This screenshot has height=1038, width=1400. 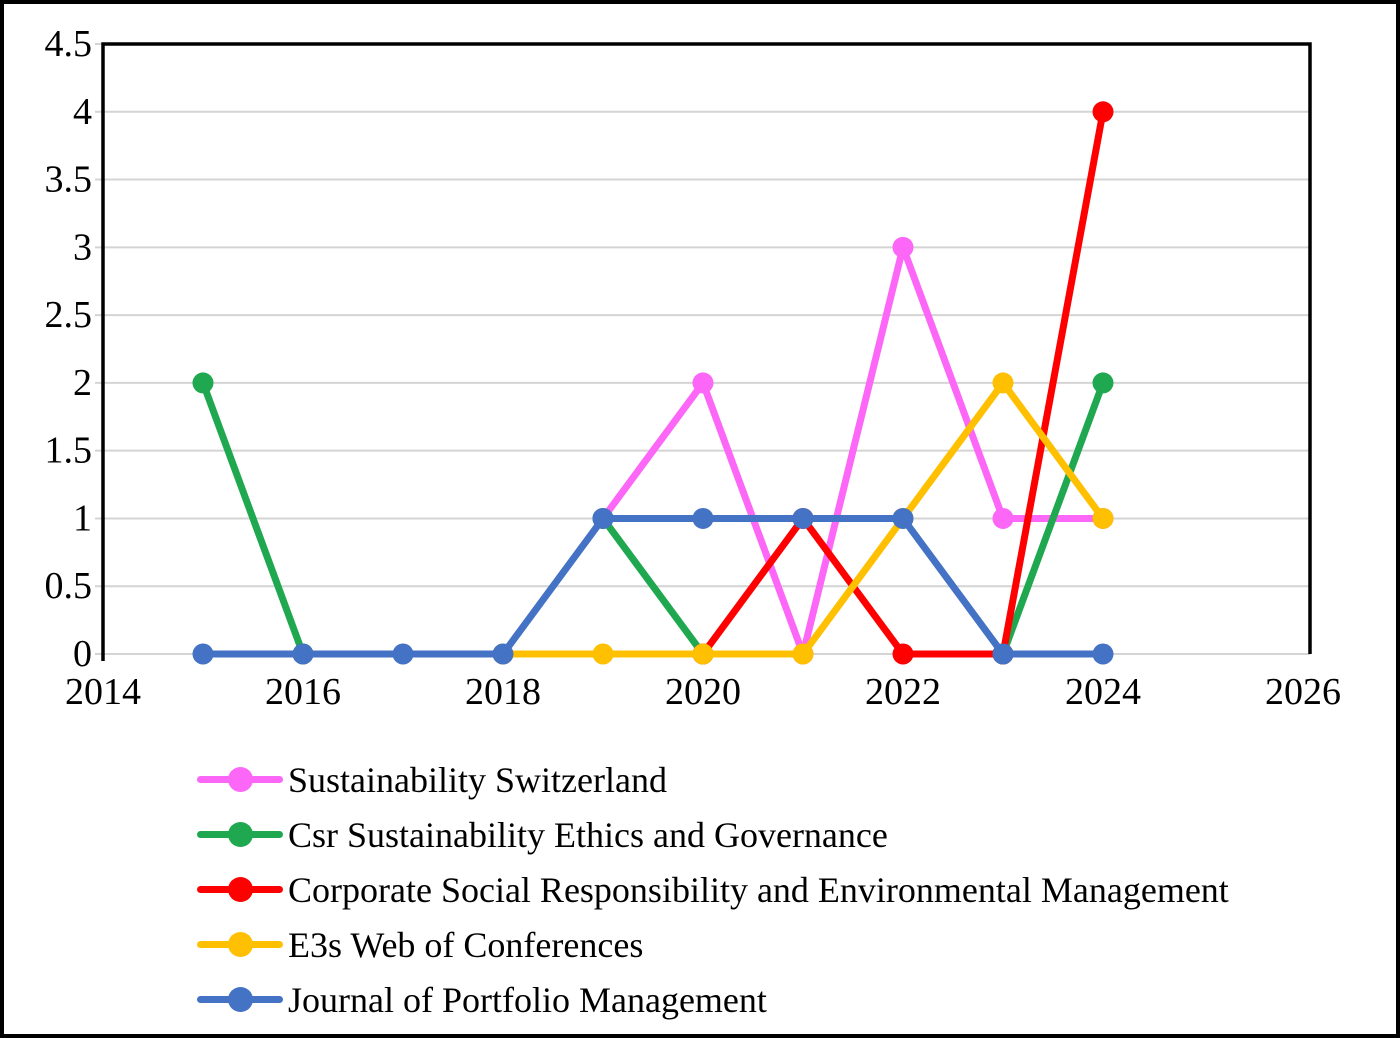 I want to click on y-tick-label: 2, so click(x=82, y=383).